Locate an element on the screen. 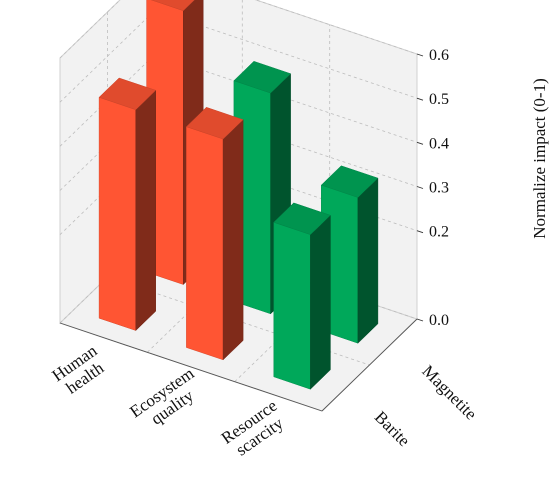  z-tick-label: 0.0 is located at coordinates (439, 320).